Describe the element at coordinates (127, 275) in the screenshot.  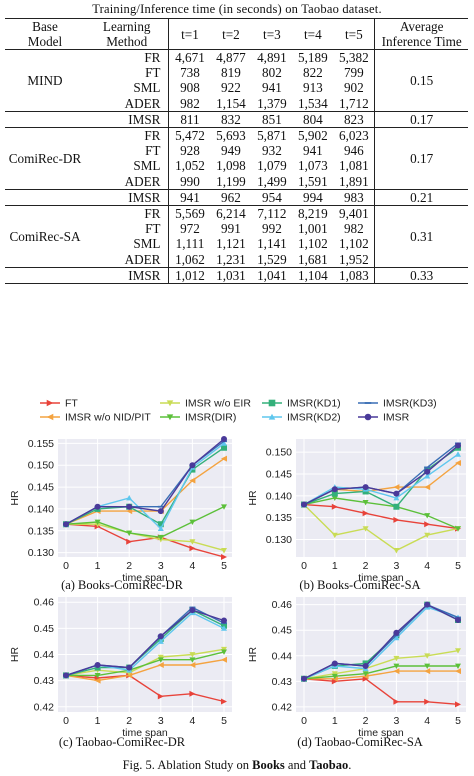
I see `method-cell: IMSR` at that location.